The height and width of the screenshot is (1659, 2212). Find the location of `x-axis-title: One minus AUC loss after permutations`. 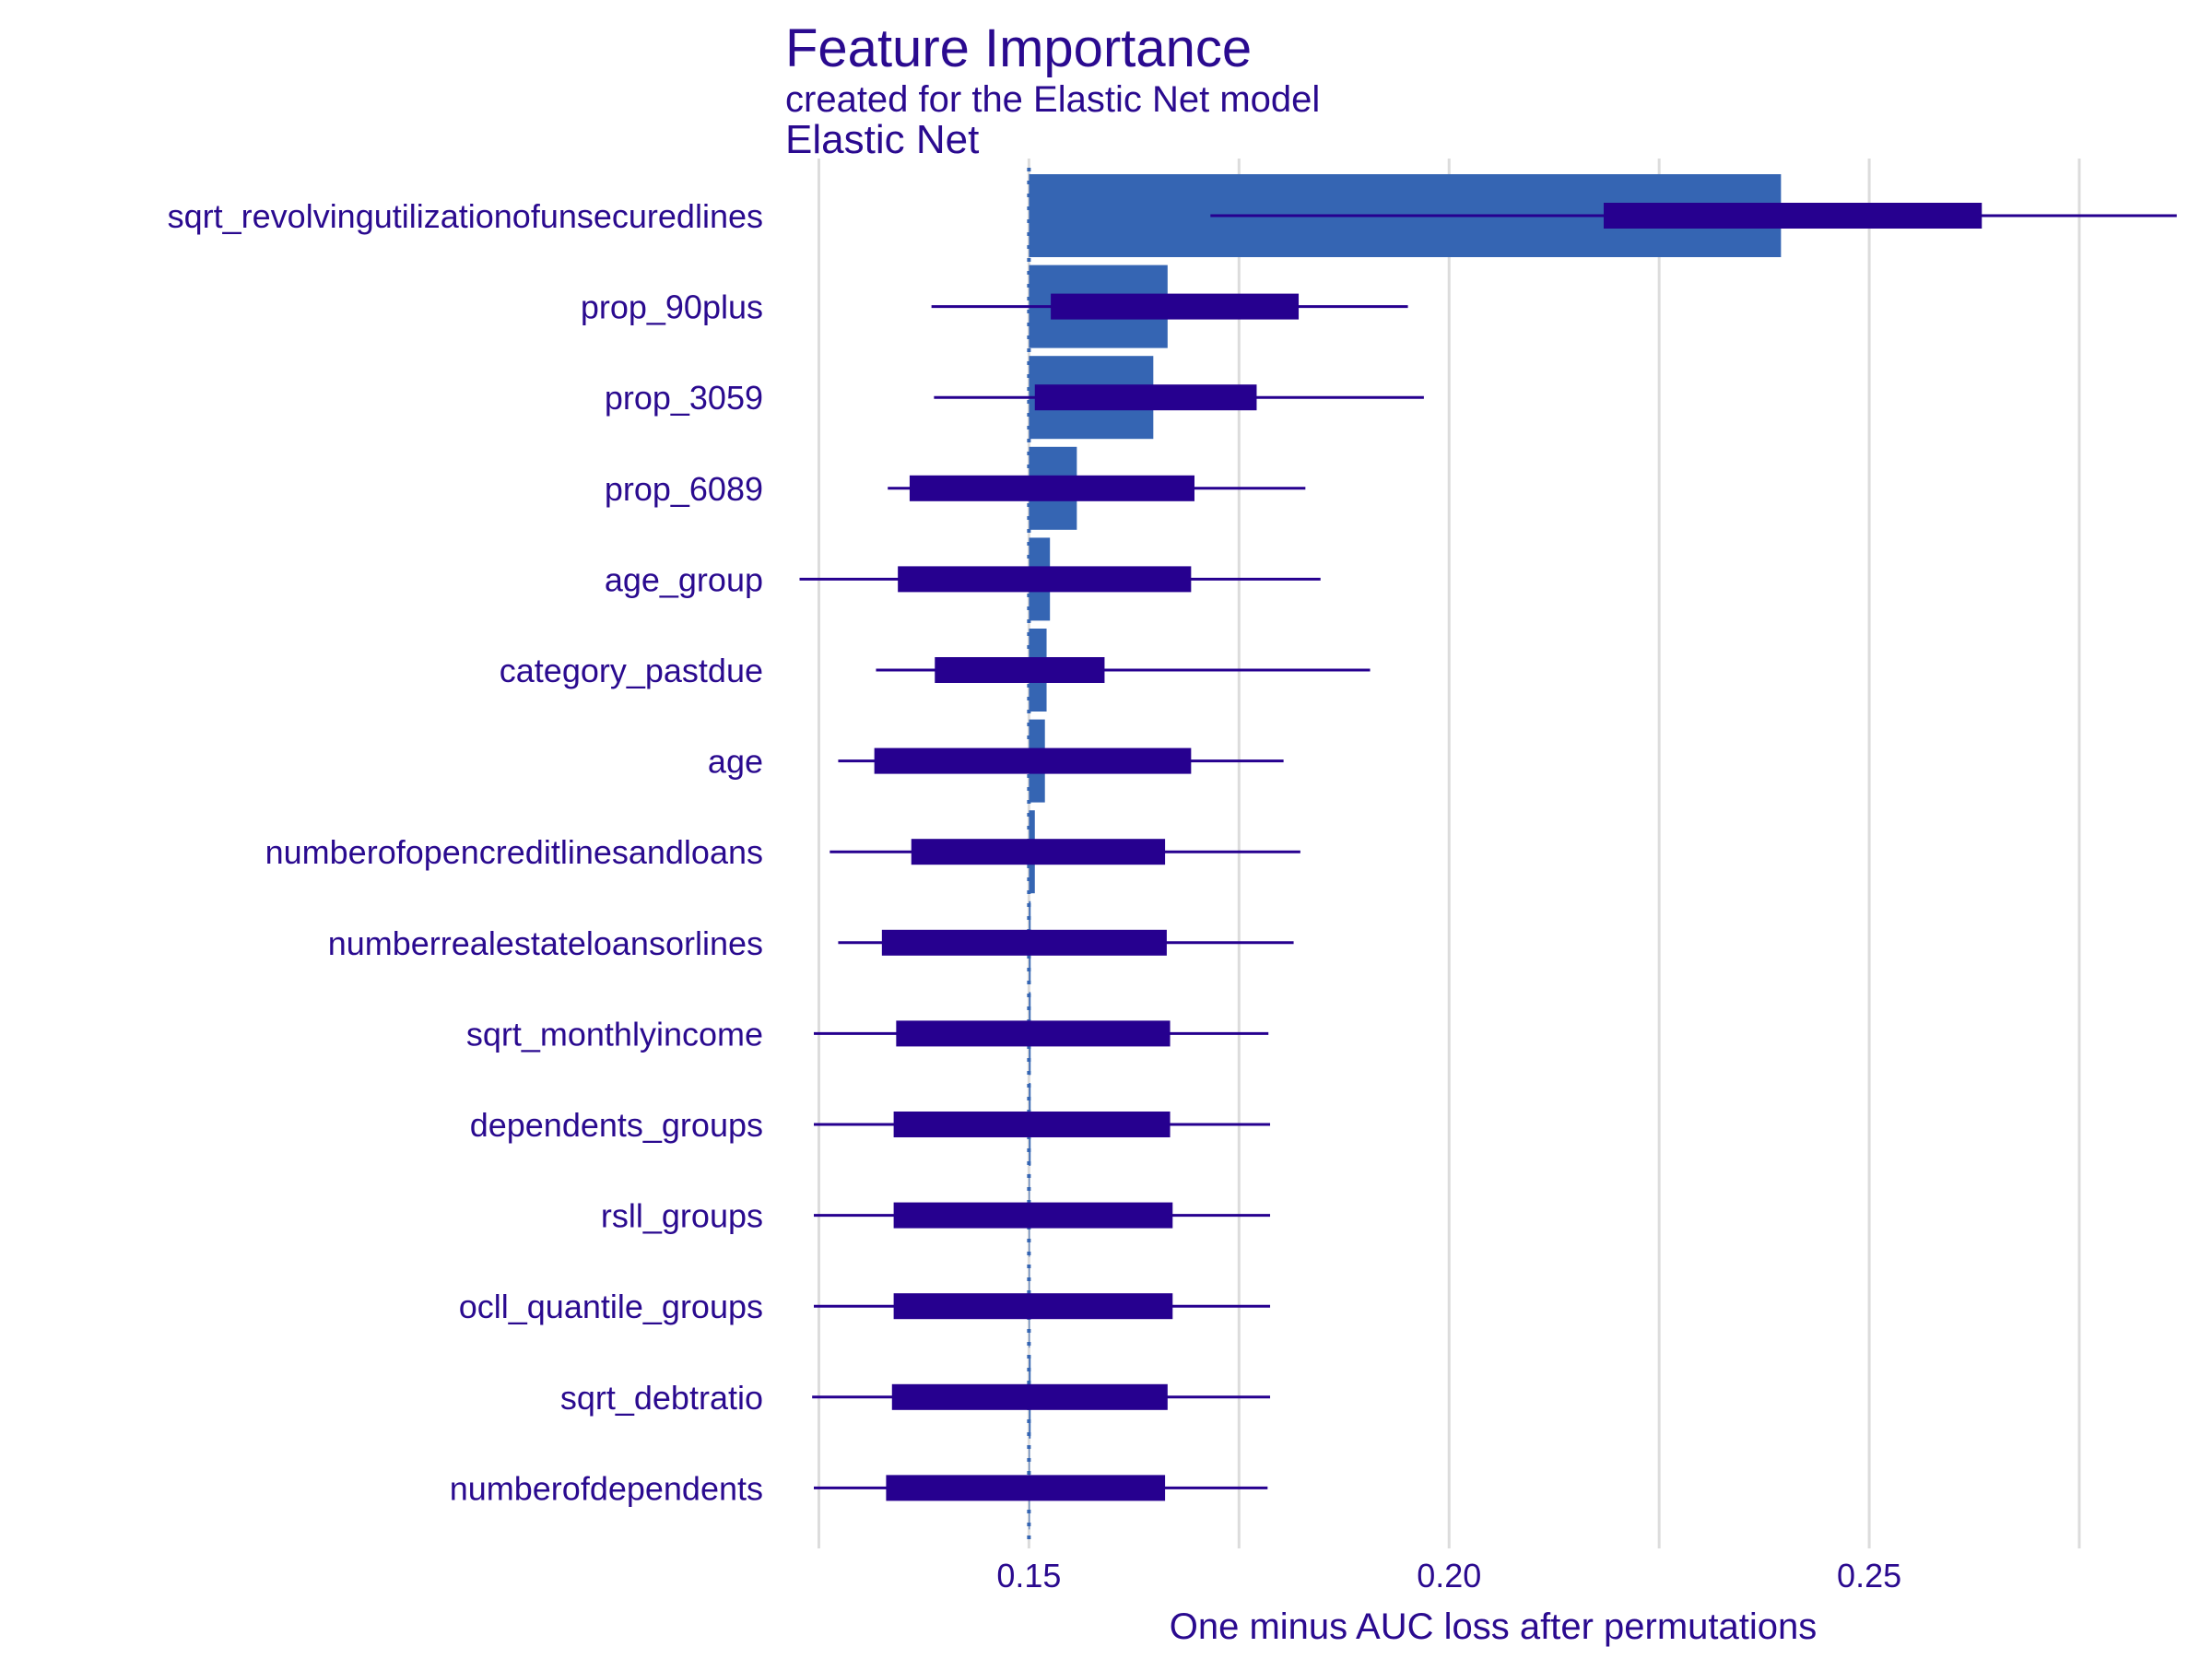

x-axis-title: One minus AUC loss after permutations is located at coordinates (1494, 1626).